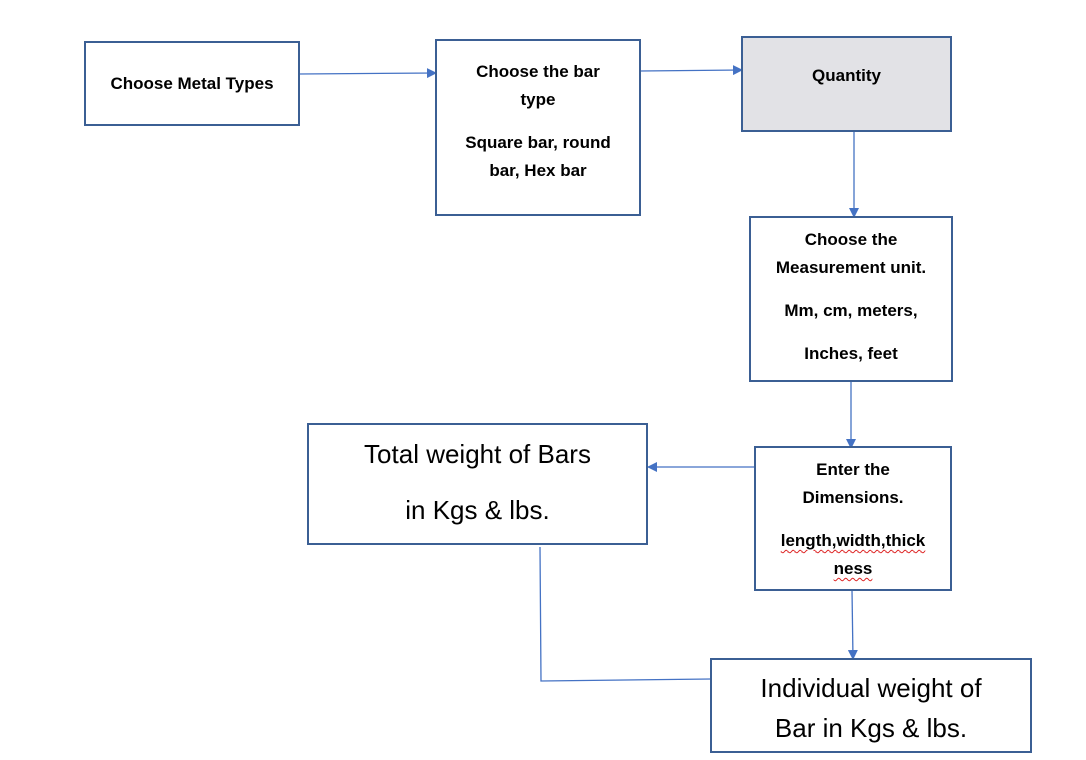 The image size is (1086, 760). Describe the element at coordinates (691, 70) in the screenshot. I see `arrow-bar-to-quantity` at that location.